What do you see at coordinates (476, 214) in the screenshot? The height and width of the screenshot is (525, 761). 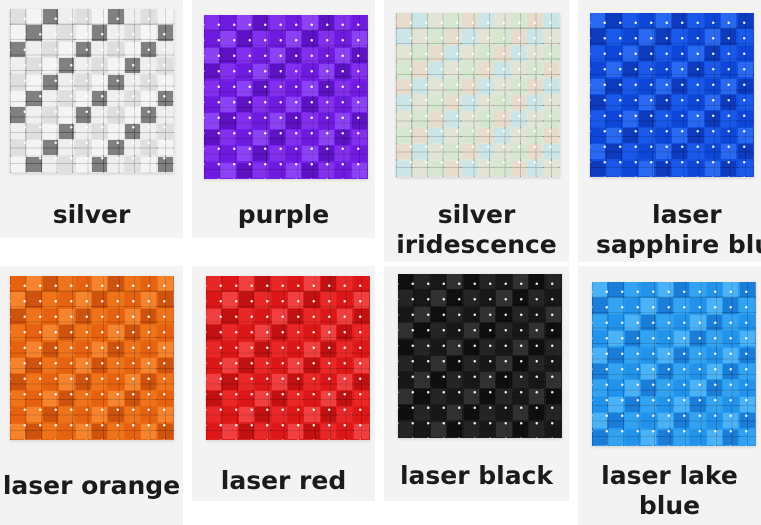 I see `label-line: silver` at bounding box center [476, 214].